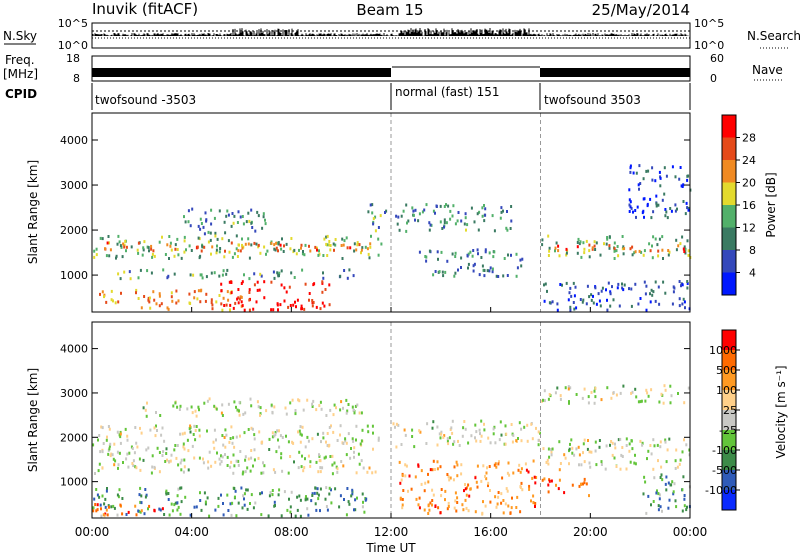 Image resolution: width=800 pixels, height=554 pixels. Describe the element at coordinates (749, 138) in the screenshot. I see `power-colorbar-tick-label: 28` at that location.